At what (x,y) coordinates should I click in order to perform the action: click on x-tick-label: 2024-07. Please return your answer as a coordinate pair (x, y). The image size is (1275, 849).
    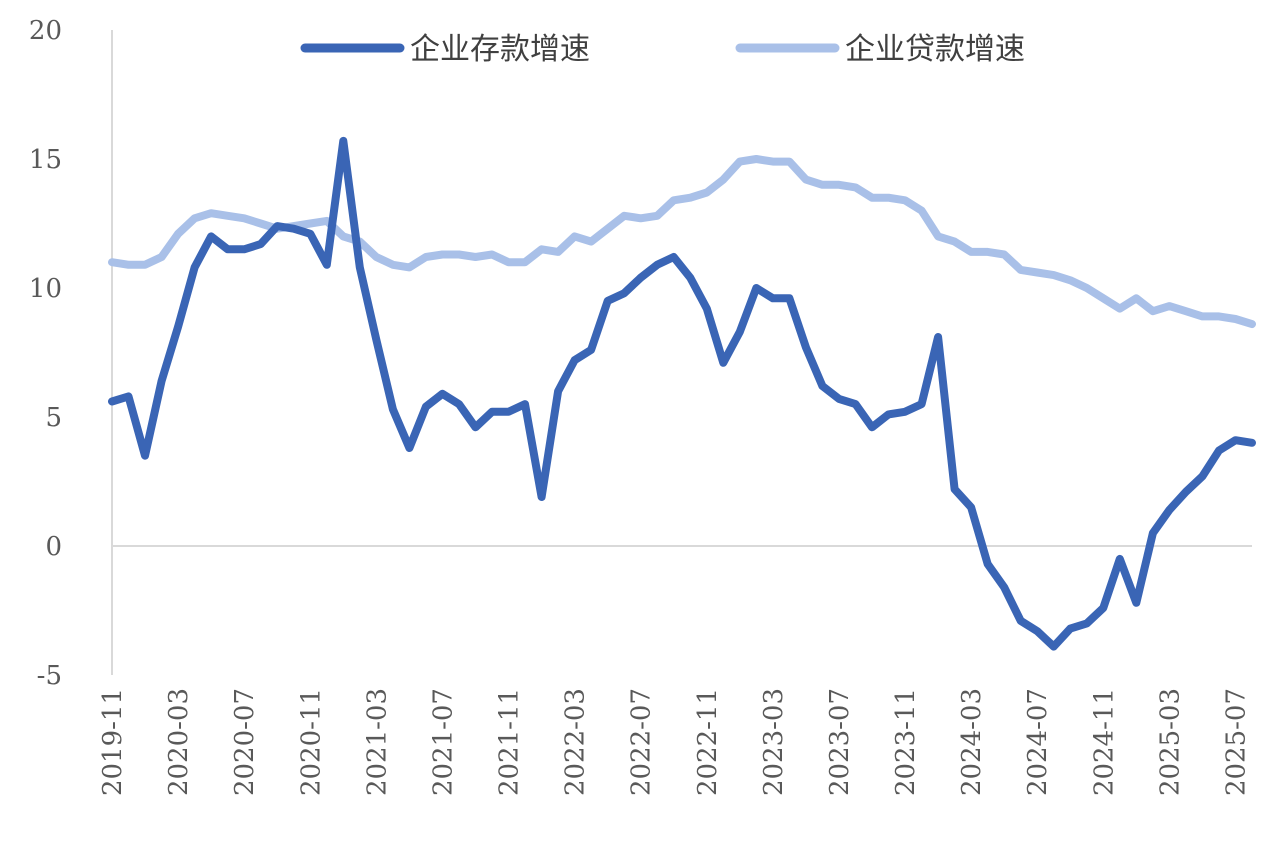
    Looking at the image, I should click on (1038, 742).